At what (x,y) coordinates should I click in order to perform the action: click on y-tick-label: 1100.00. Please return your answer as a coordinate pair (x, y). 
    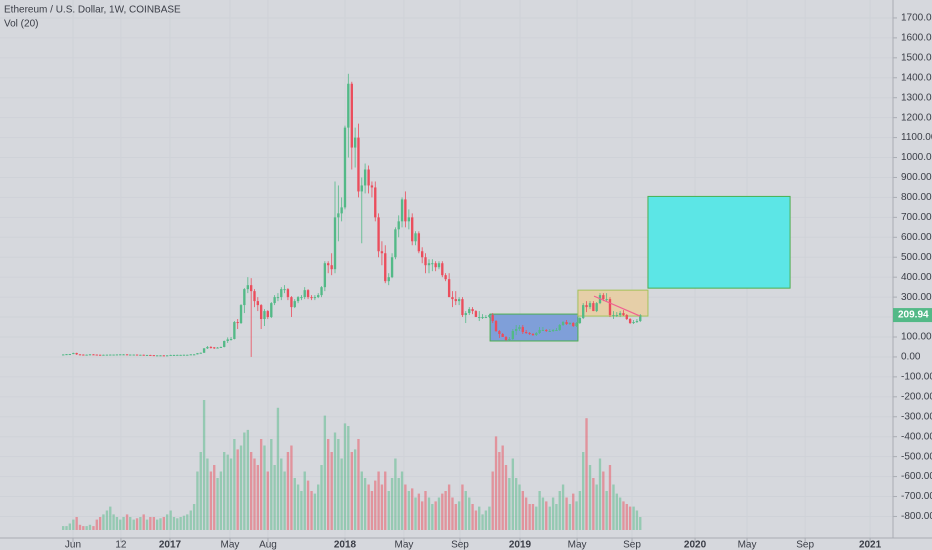
    Looking at the image, I should click on (916, 137).